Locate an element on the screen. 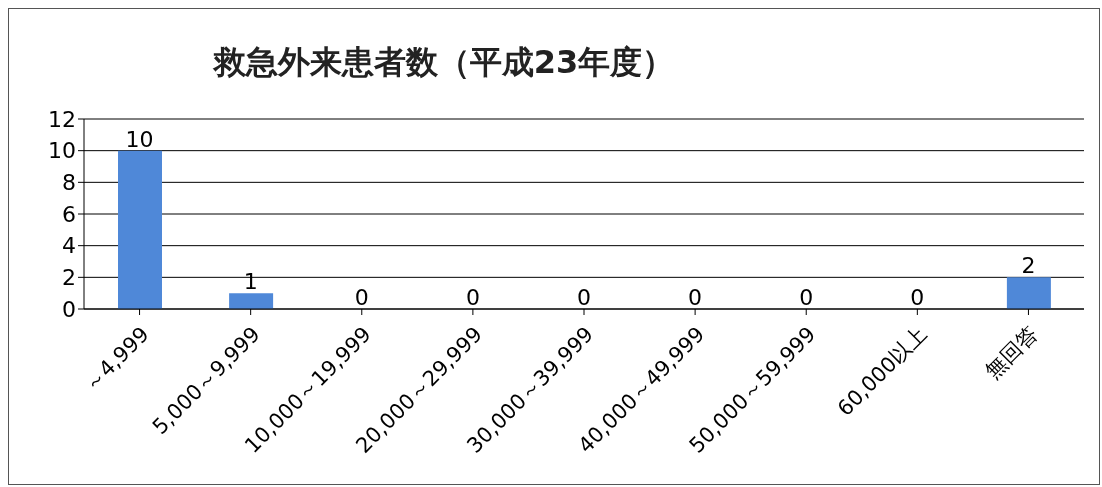  data-label: 10 is located at coordinates (139, 139).